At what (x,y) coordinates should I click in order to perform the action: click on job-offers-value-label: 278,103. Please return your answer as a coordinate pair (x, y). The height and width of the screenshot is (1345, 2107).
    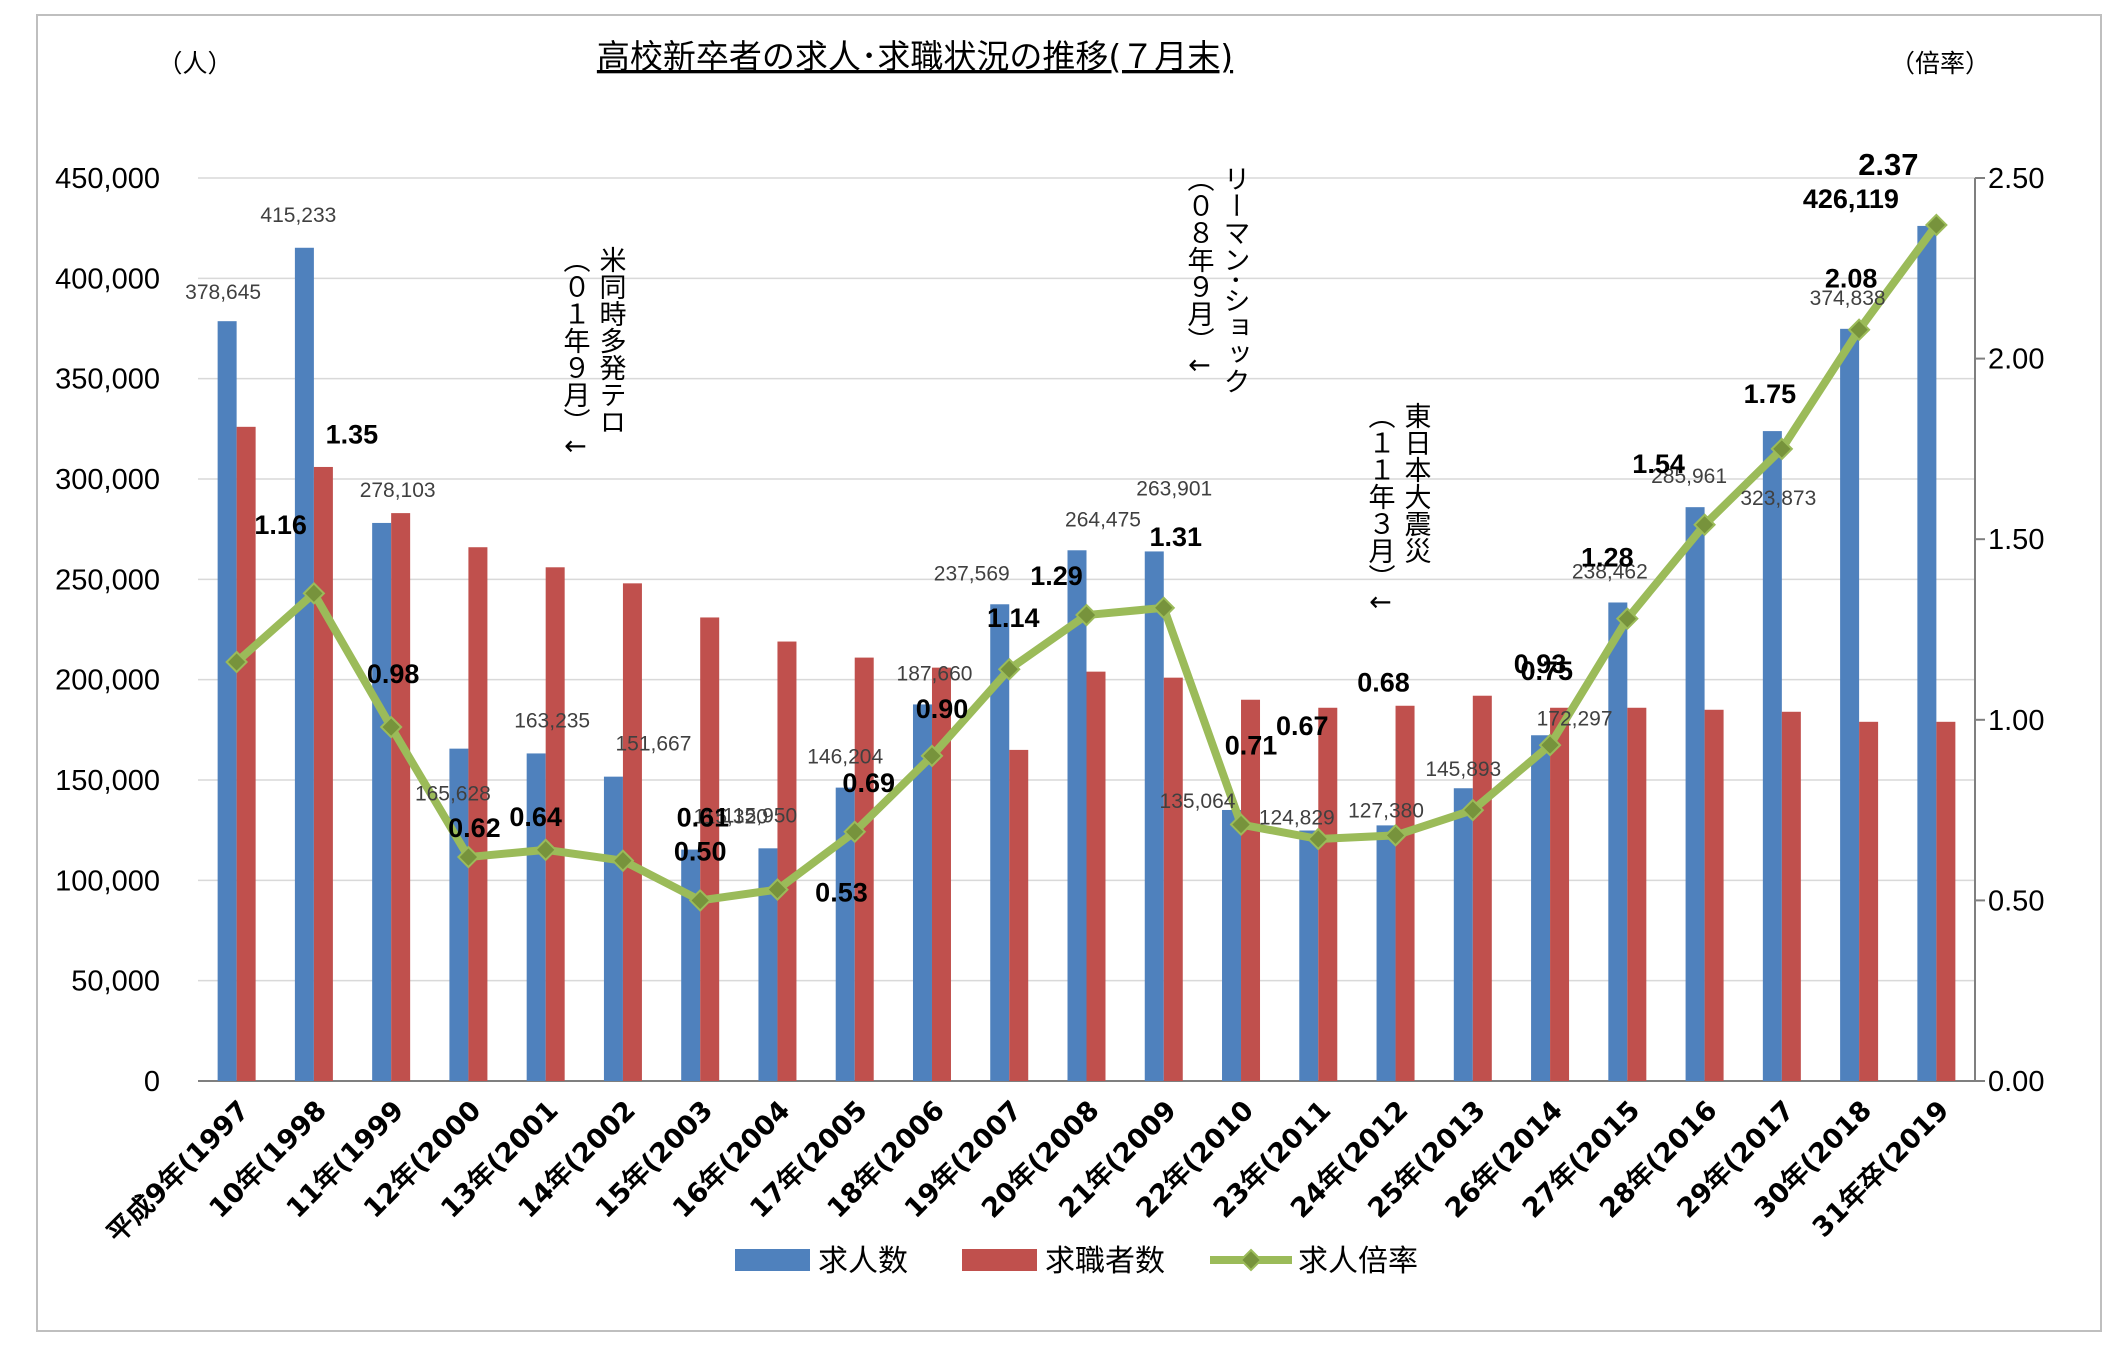
    Looking at the image, I should click on (398, 490).